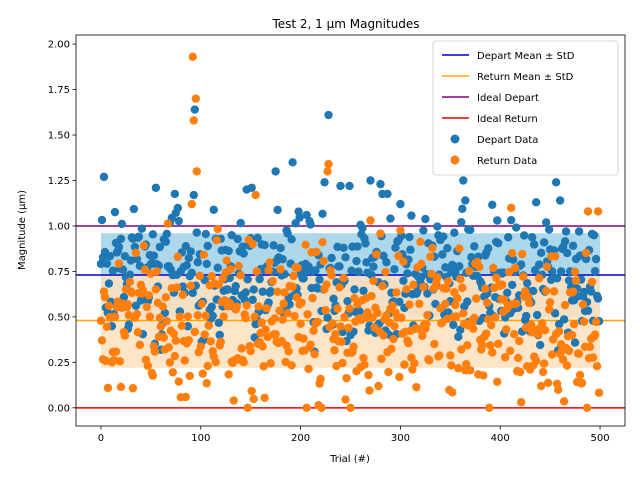 Image resolution: width=640 pixels, height=480 pixels. Describe the element at coordinates (525, 108) in the screenshot. I see `legend-box` at that location.